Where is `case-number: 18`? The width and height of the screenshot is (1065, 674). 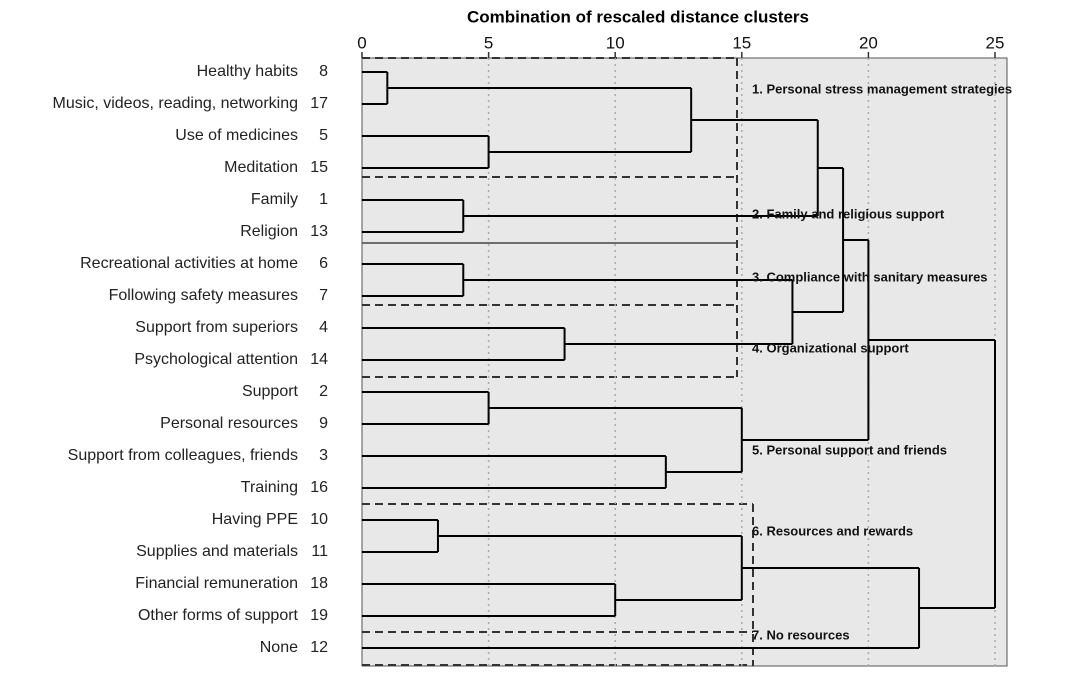 case-number: 18 is located at coordinates (319, 583).